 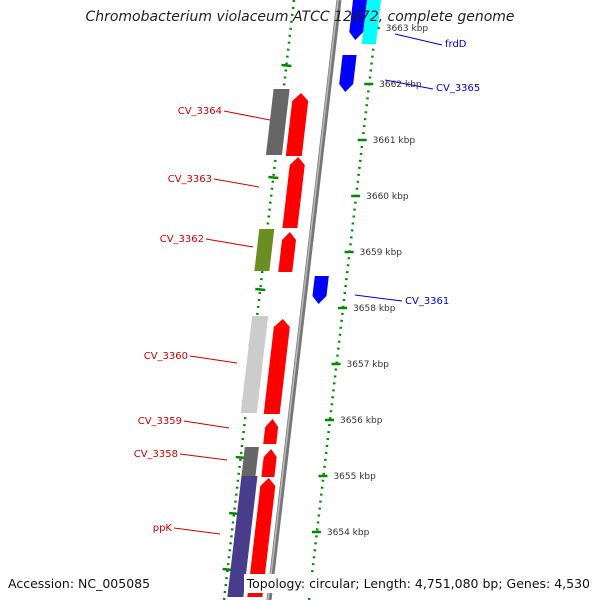 What do you see at coordinates (79, 583) in the screenshot?
I see `accession-label: Accession: NC_005085` at bounding box center [79, 583].